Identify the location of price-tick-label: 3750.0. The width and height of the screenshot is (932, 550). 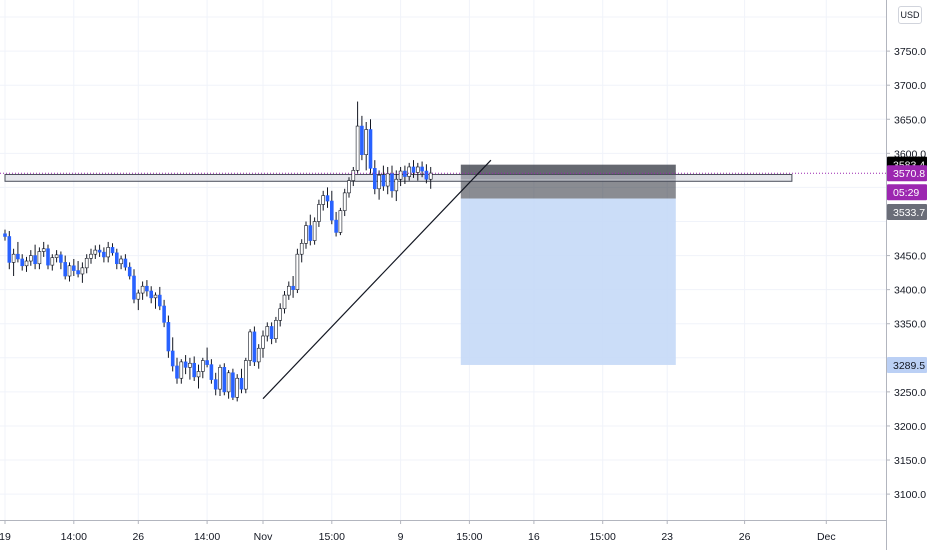
(910, 52).